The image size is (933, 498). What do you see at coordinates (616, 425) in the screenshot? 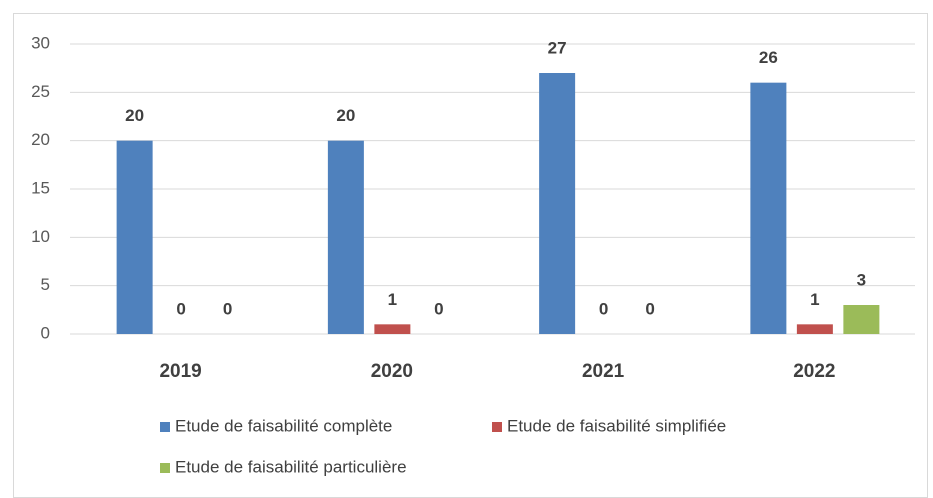
I see `legend-label: Etude de faisabilité simplifiée` at bounding box center [616, 425].